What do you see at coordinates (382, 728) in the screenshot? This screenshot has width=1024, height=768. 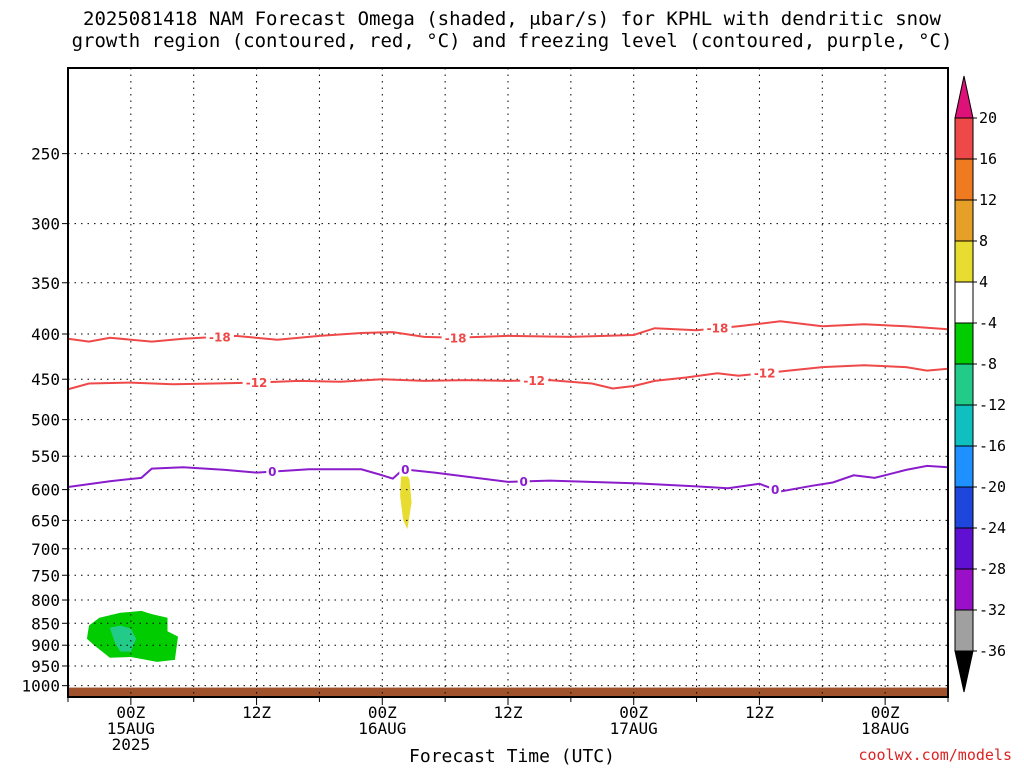 I see `x-tick-label: 16AUG` at bounding box center [382, 728].